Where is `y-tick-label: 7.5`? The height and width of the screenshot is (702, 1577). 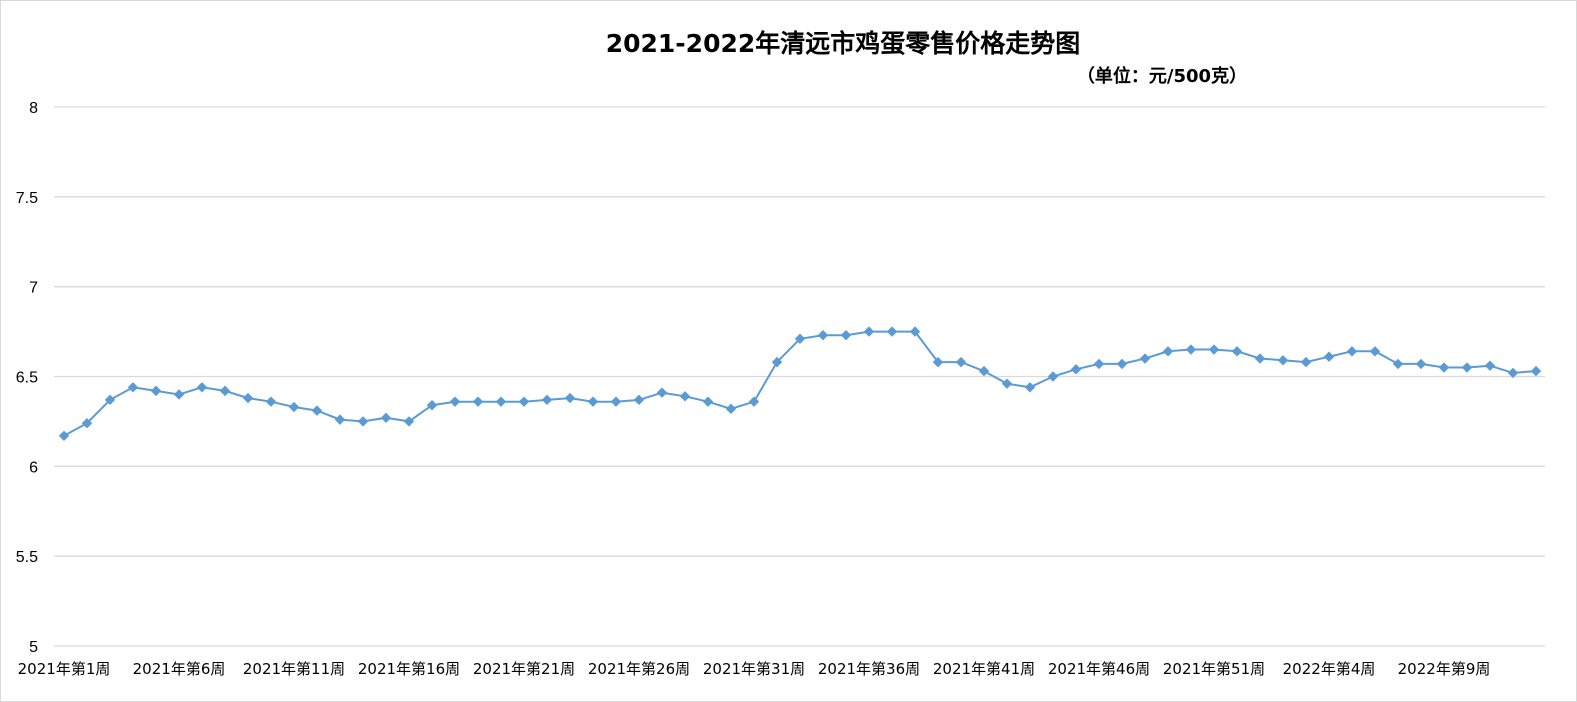
y-tick-label: 7.5 is located at coordinates (27, 198).